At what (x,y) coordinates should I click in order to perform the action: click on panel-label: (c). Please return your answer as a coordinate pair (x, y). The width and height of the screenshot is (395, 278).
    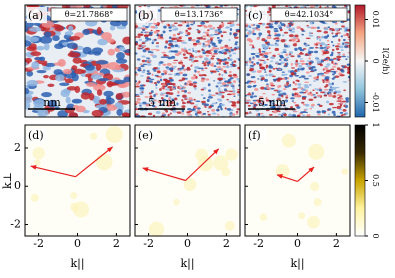
    Looking at the image, I should click on (255, 15).